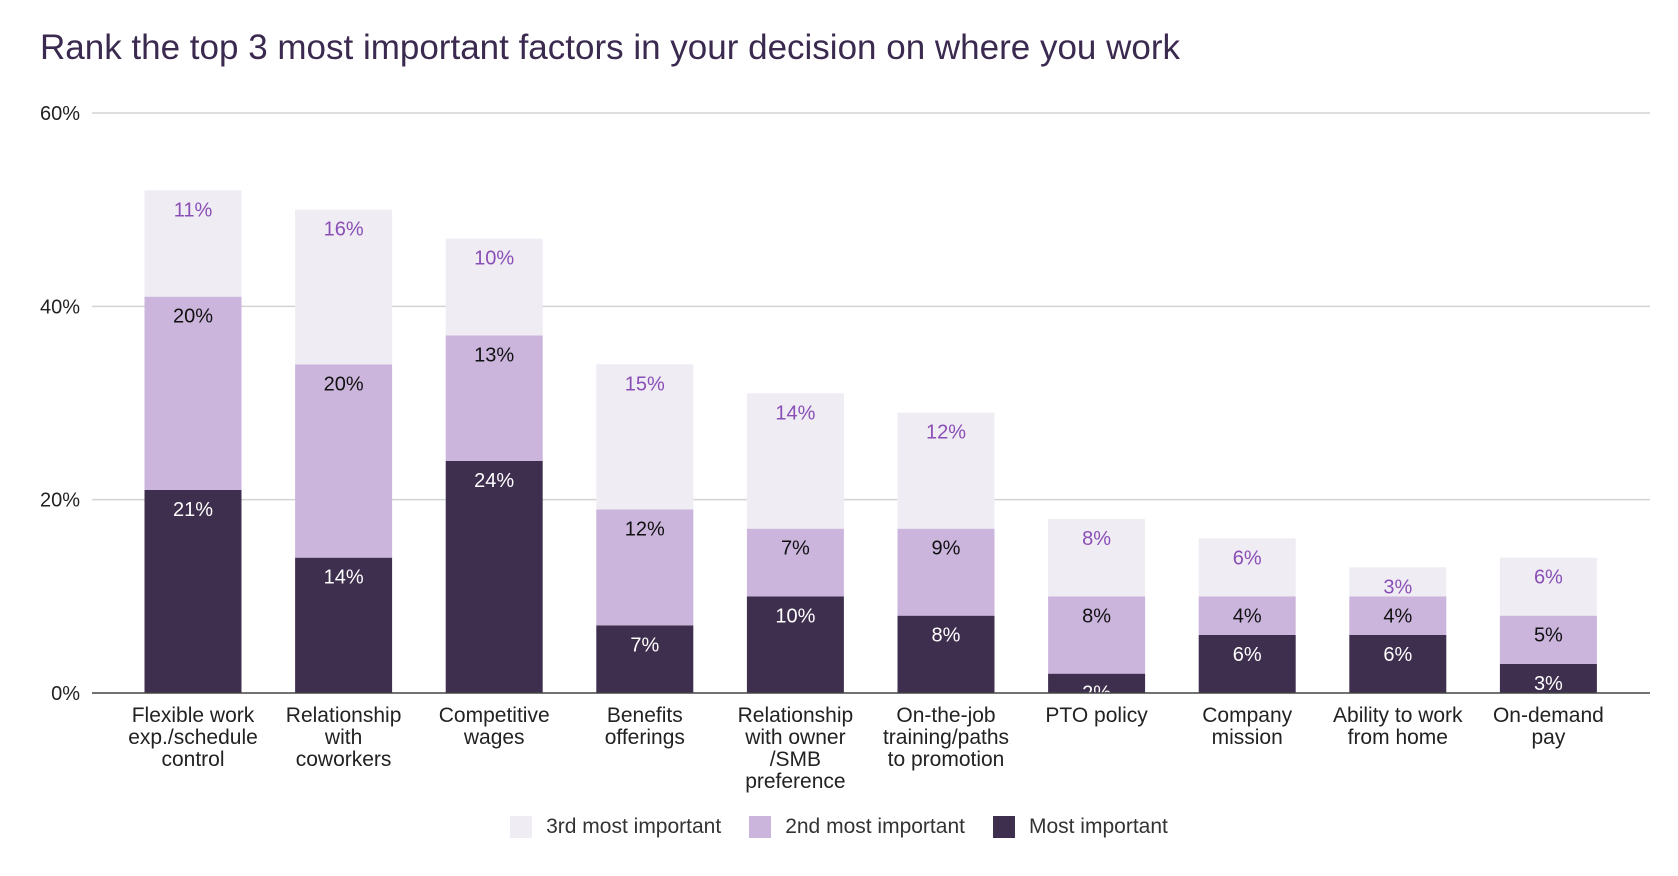  What do you see at coordinates (1548, 636) in the screenshot?
I see `data-label: 5%` at bounding box center [1548, 636].